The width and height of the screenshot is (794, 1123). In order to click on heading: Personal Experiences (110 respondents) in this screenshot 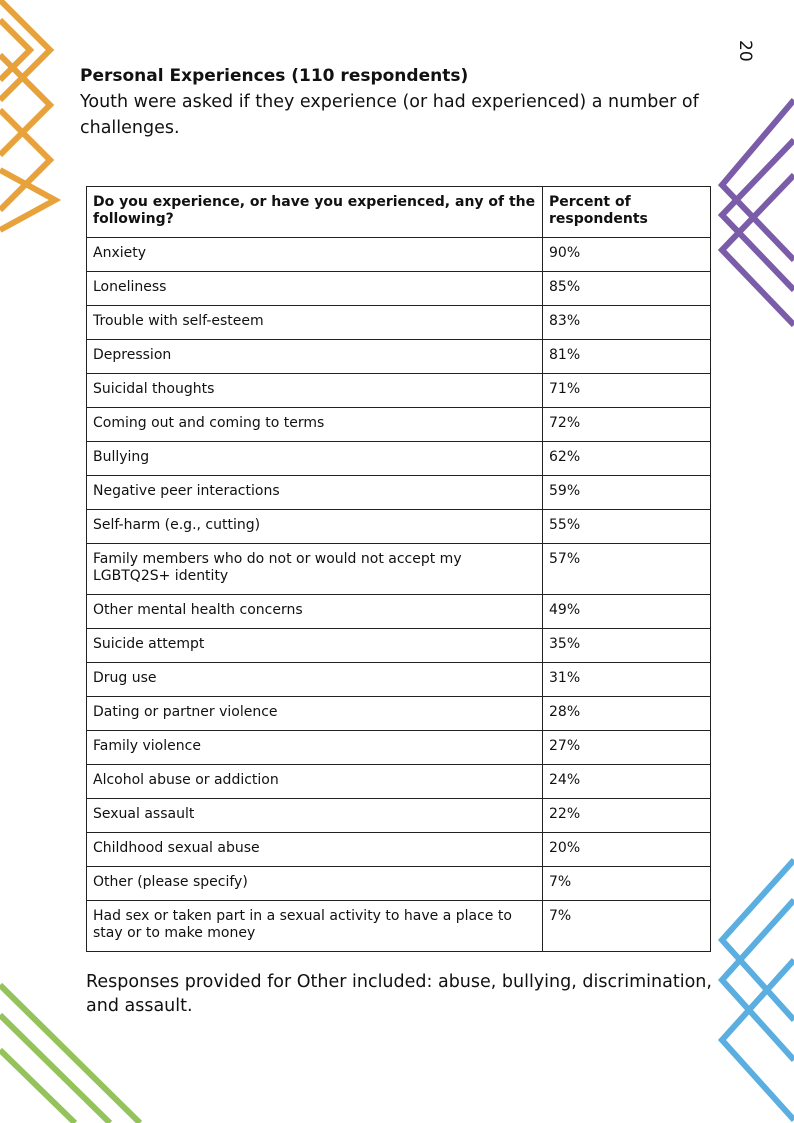, I will do `click(274, 76)`.